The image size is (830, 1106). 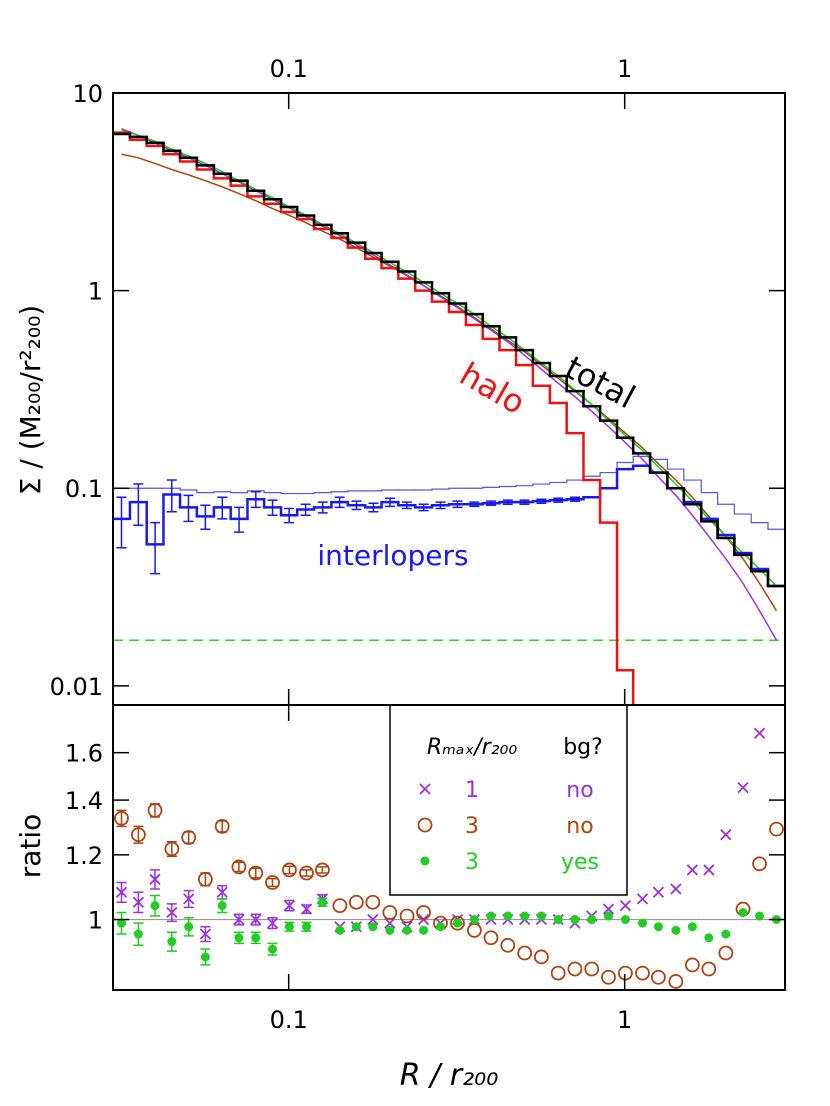 What do you see at coordinates (84, 489) in the screenshot?
I see `y-tick-label: 0.1` at bounding box center [84, 489].